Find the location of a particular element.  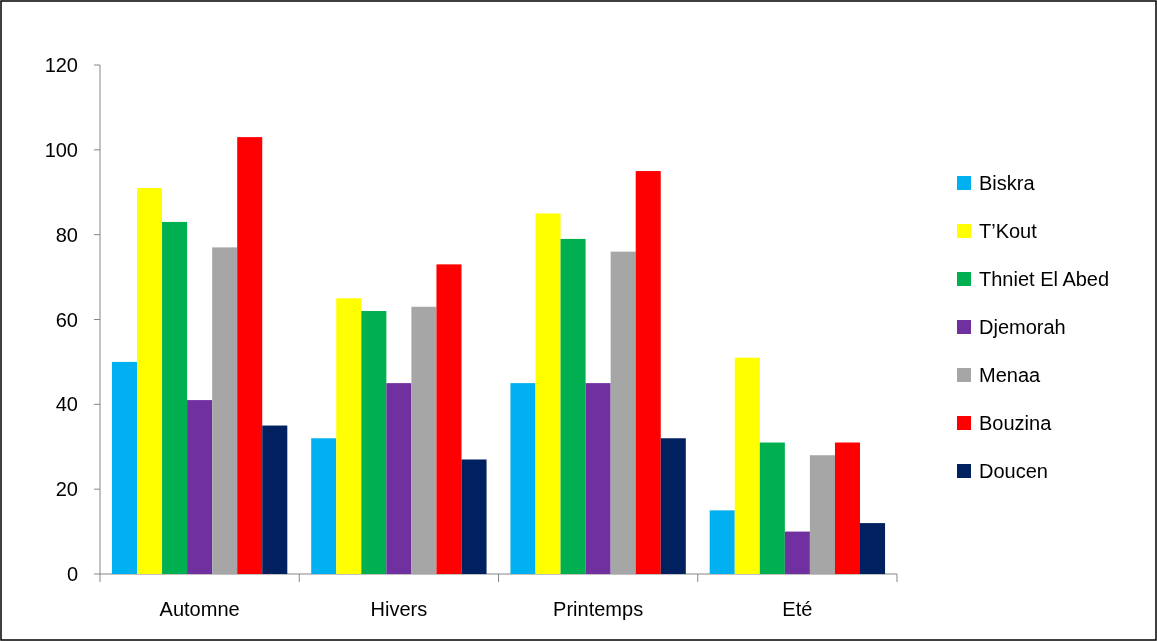

legend-label: T’Kout is located at coordinates (1008, 231).